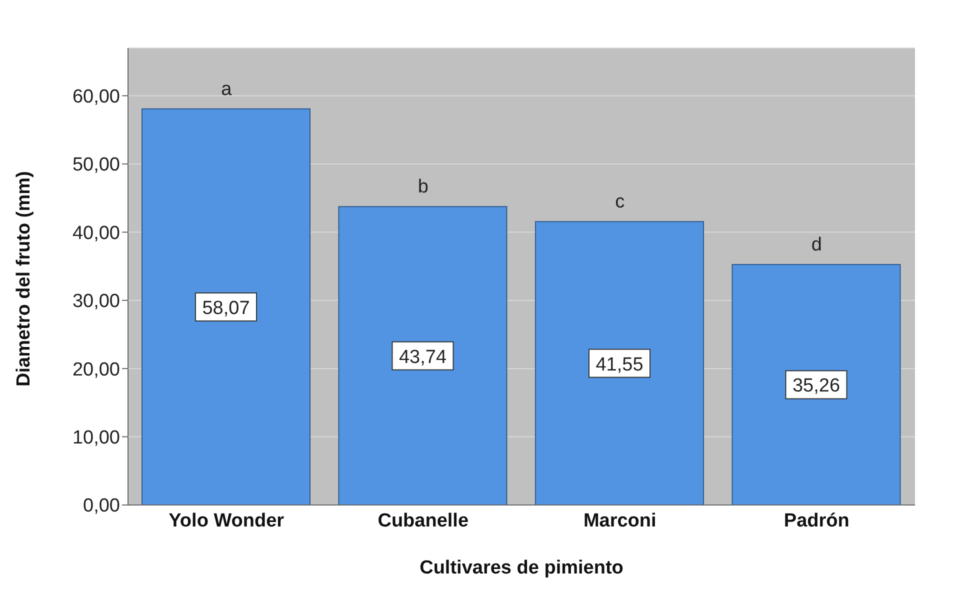 This screenshot has width=963, height=603. Describe the element at coordinates (96, 301) in the screenshot. I see `y-tick-label: 30,00` at that location.